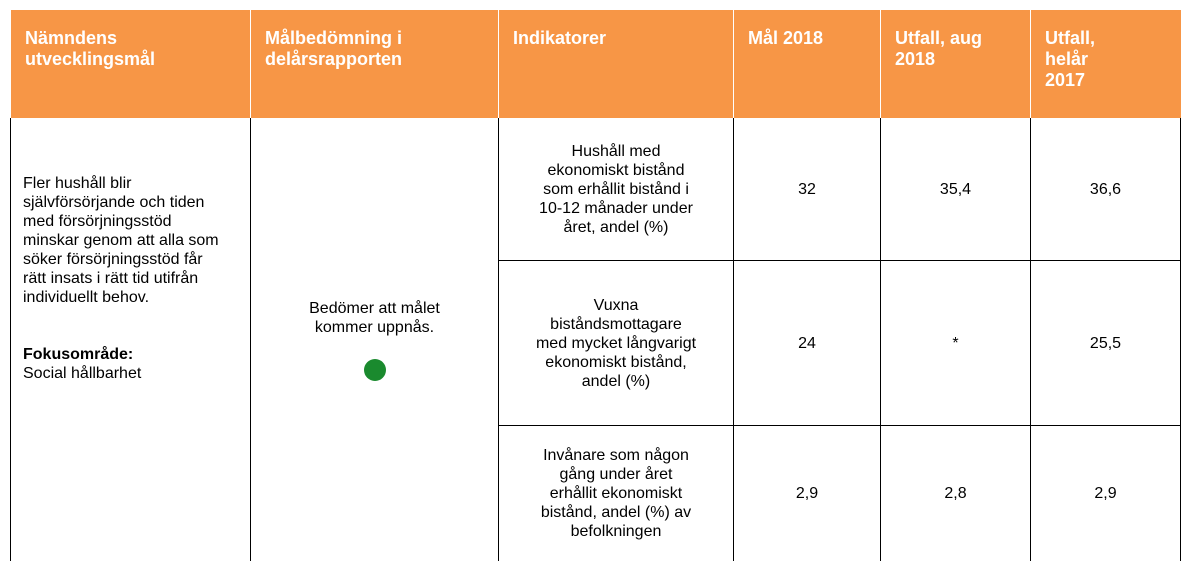 The width and height of the screenshot is (1194, 563). What do you see at coordinates (1105, 64) in the screenshot?
I see `header-cell: Utfall, helår 2017` at bounding box center [1105, 64].